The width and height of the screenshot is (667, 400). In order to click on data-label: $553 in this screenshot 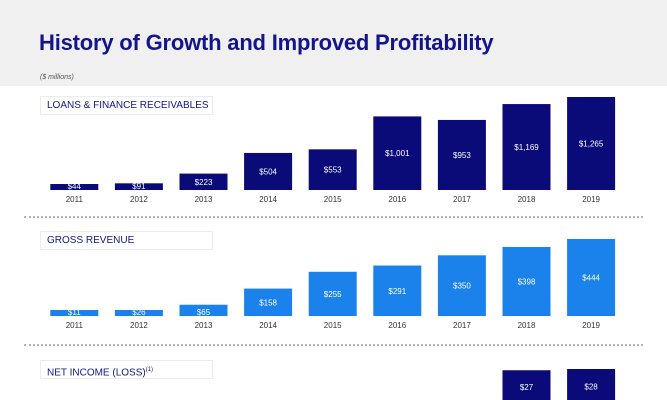, I will do `click(333, 170)`.